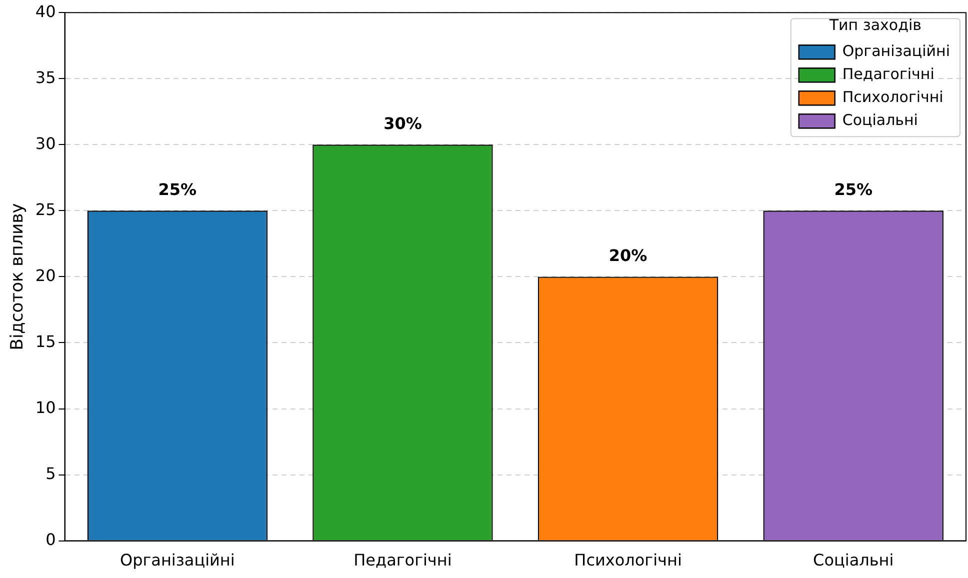 Image resolution: width=968 pixels, height=578 pixels. Describe the element at coordinates (45, 275) in the screenshot. I see `y-tick-label: 20` at that location.